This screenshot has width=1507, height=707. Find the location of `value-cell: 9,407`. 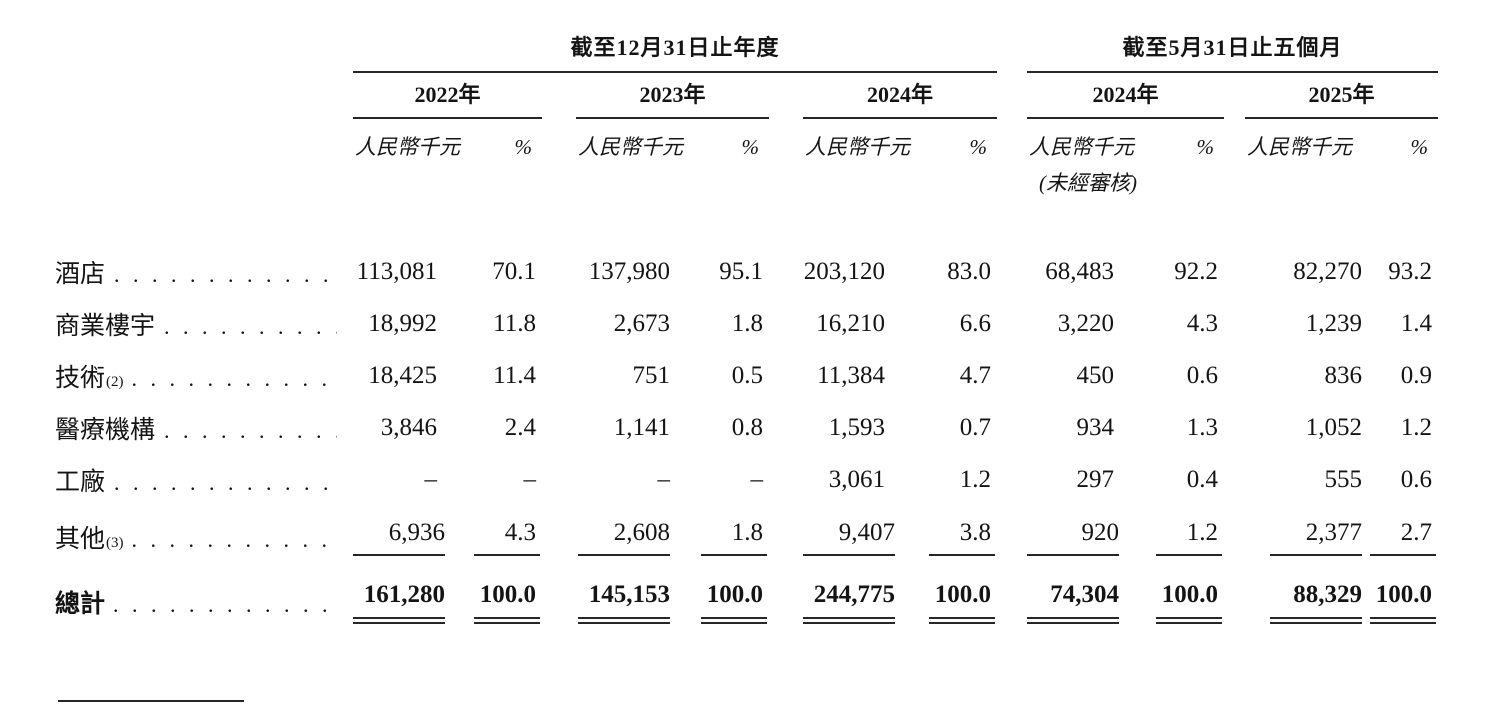

value-cell: 9,407 is located at coordinates (849, 537).